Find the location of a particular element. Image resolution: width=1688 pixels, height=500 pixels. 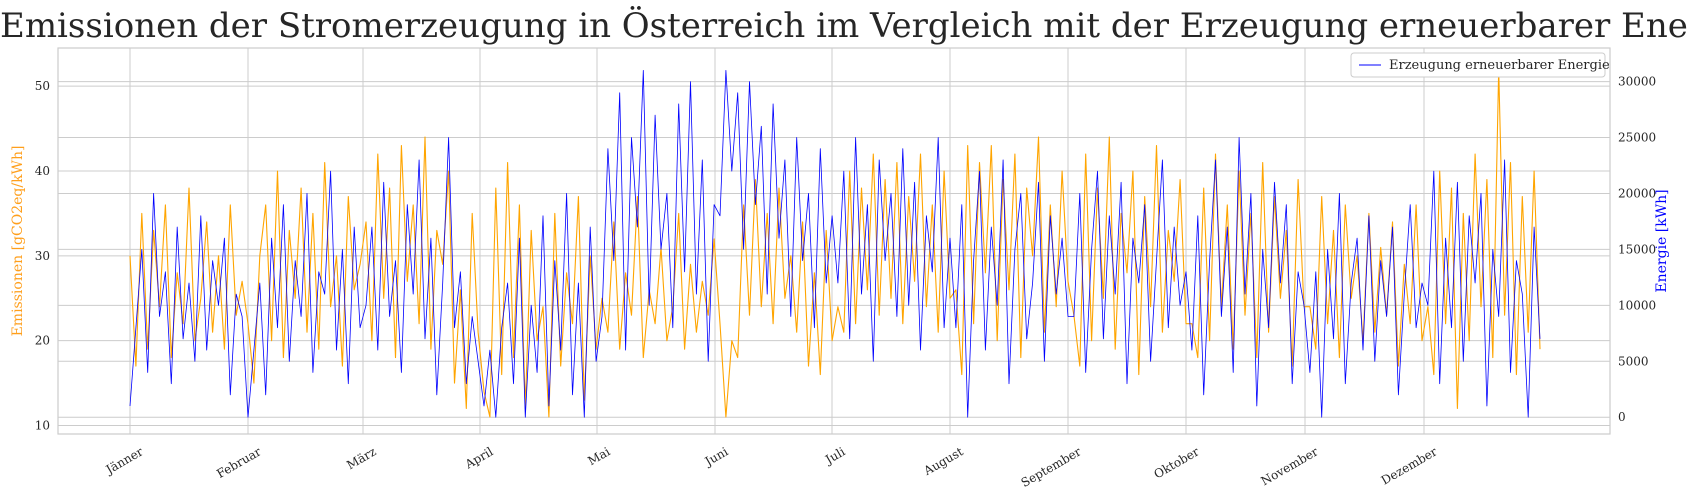

y-right-axis-label: Energie [kWh] is located at coordinates (1662, 240).